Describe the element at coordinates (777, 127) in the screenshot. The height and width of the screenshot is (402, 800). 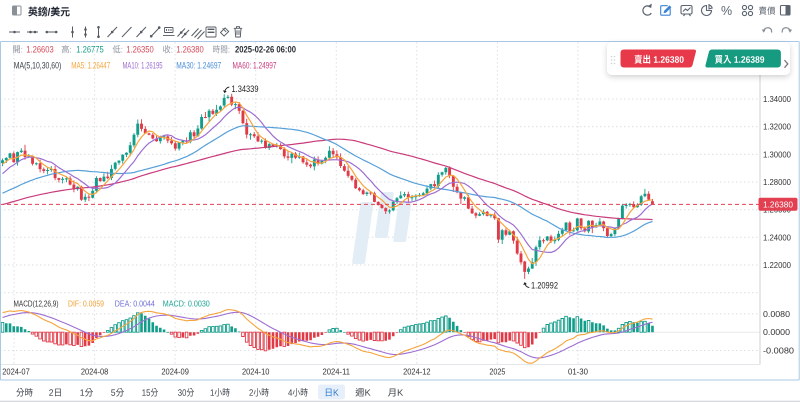
I see `svg-text: 1.32000` at that location.